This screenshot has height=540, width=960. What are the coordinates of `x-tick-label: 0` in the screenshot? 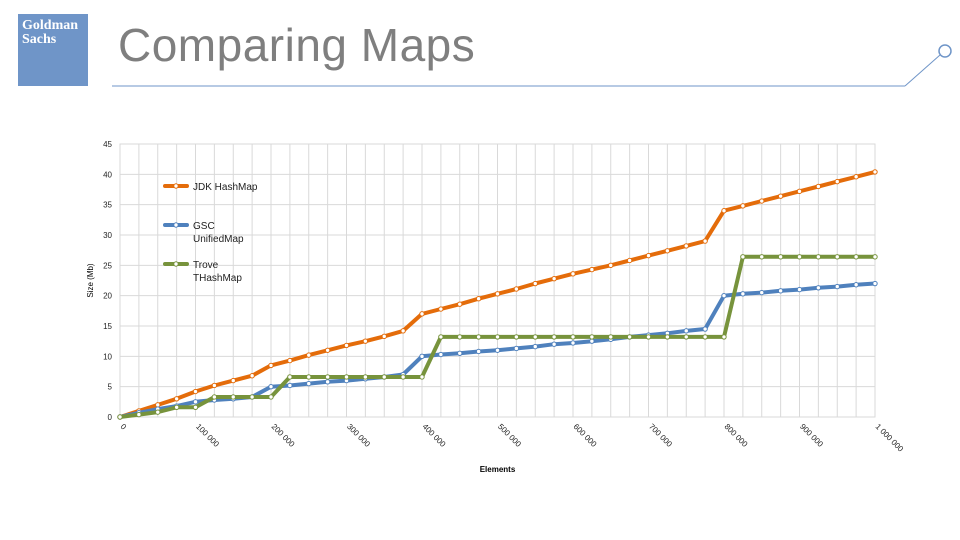 It's located at (124, 427).